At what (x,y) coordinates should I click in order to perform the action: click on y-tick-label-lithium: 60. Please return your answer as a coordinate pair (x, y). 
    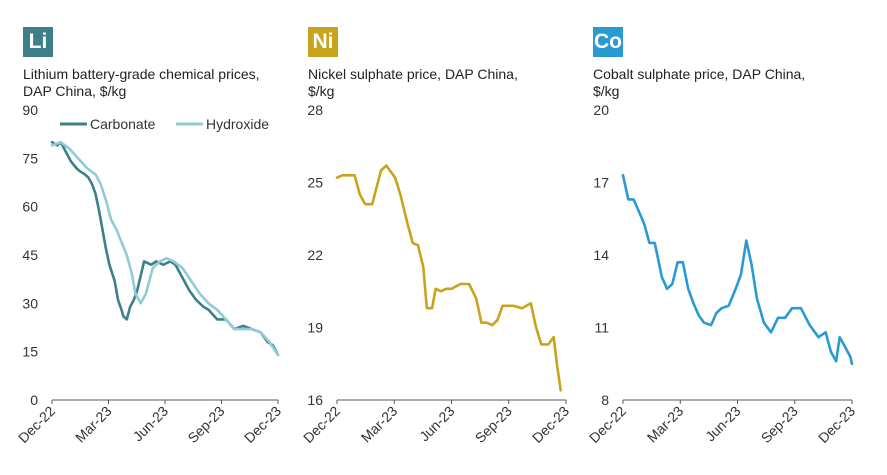
    Looking at the image, I should click on (30, 207).